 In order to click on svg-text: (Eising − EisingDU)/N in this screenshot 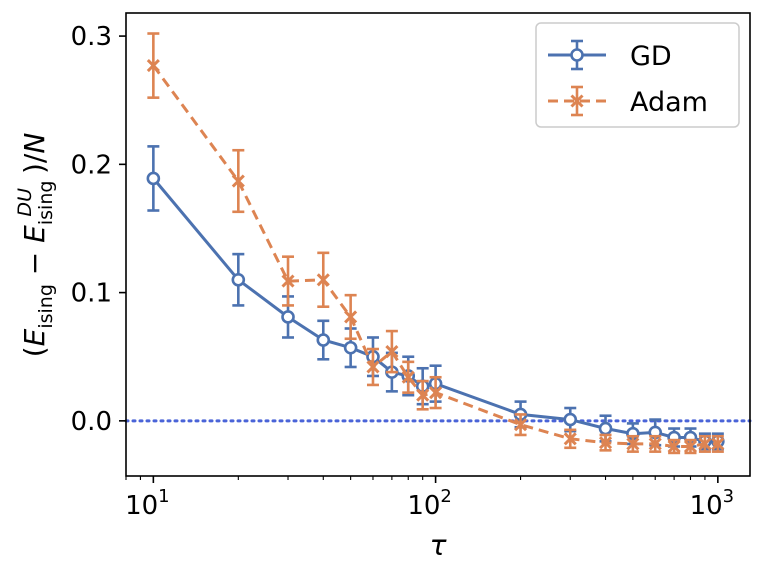, I will do `click(35, 245)`.